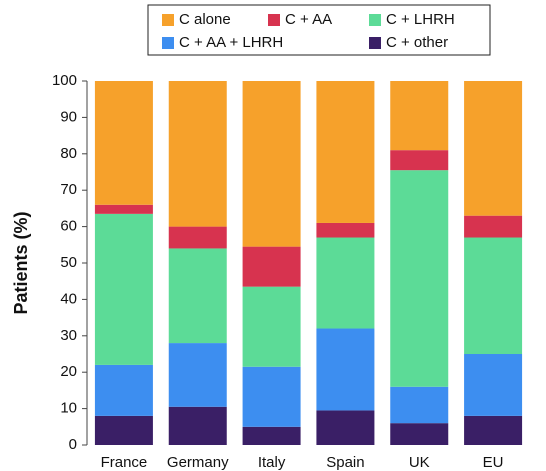  What do you see at coordinates (231, 42) in the screenshot?
I see `legend-label: C + AA + LHRH` at bounding box center [231, 42].